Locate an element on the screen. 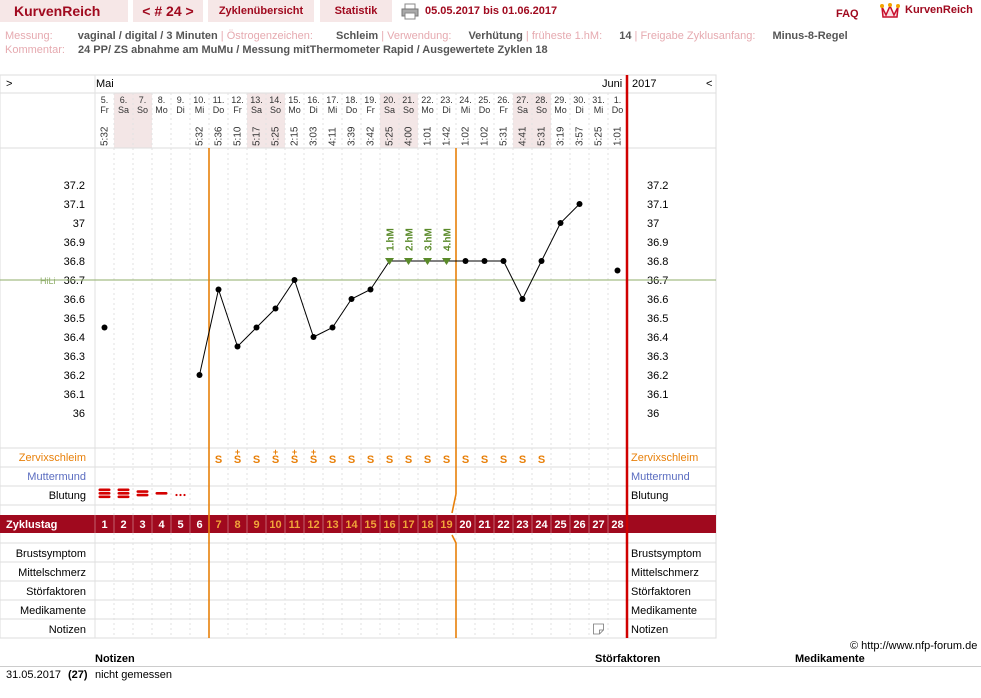 Image resolution: width=981 pixels, height=698 pixels. measure-time: 5:31 is located at coordinates (542, 136).